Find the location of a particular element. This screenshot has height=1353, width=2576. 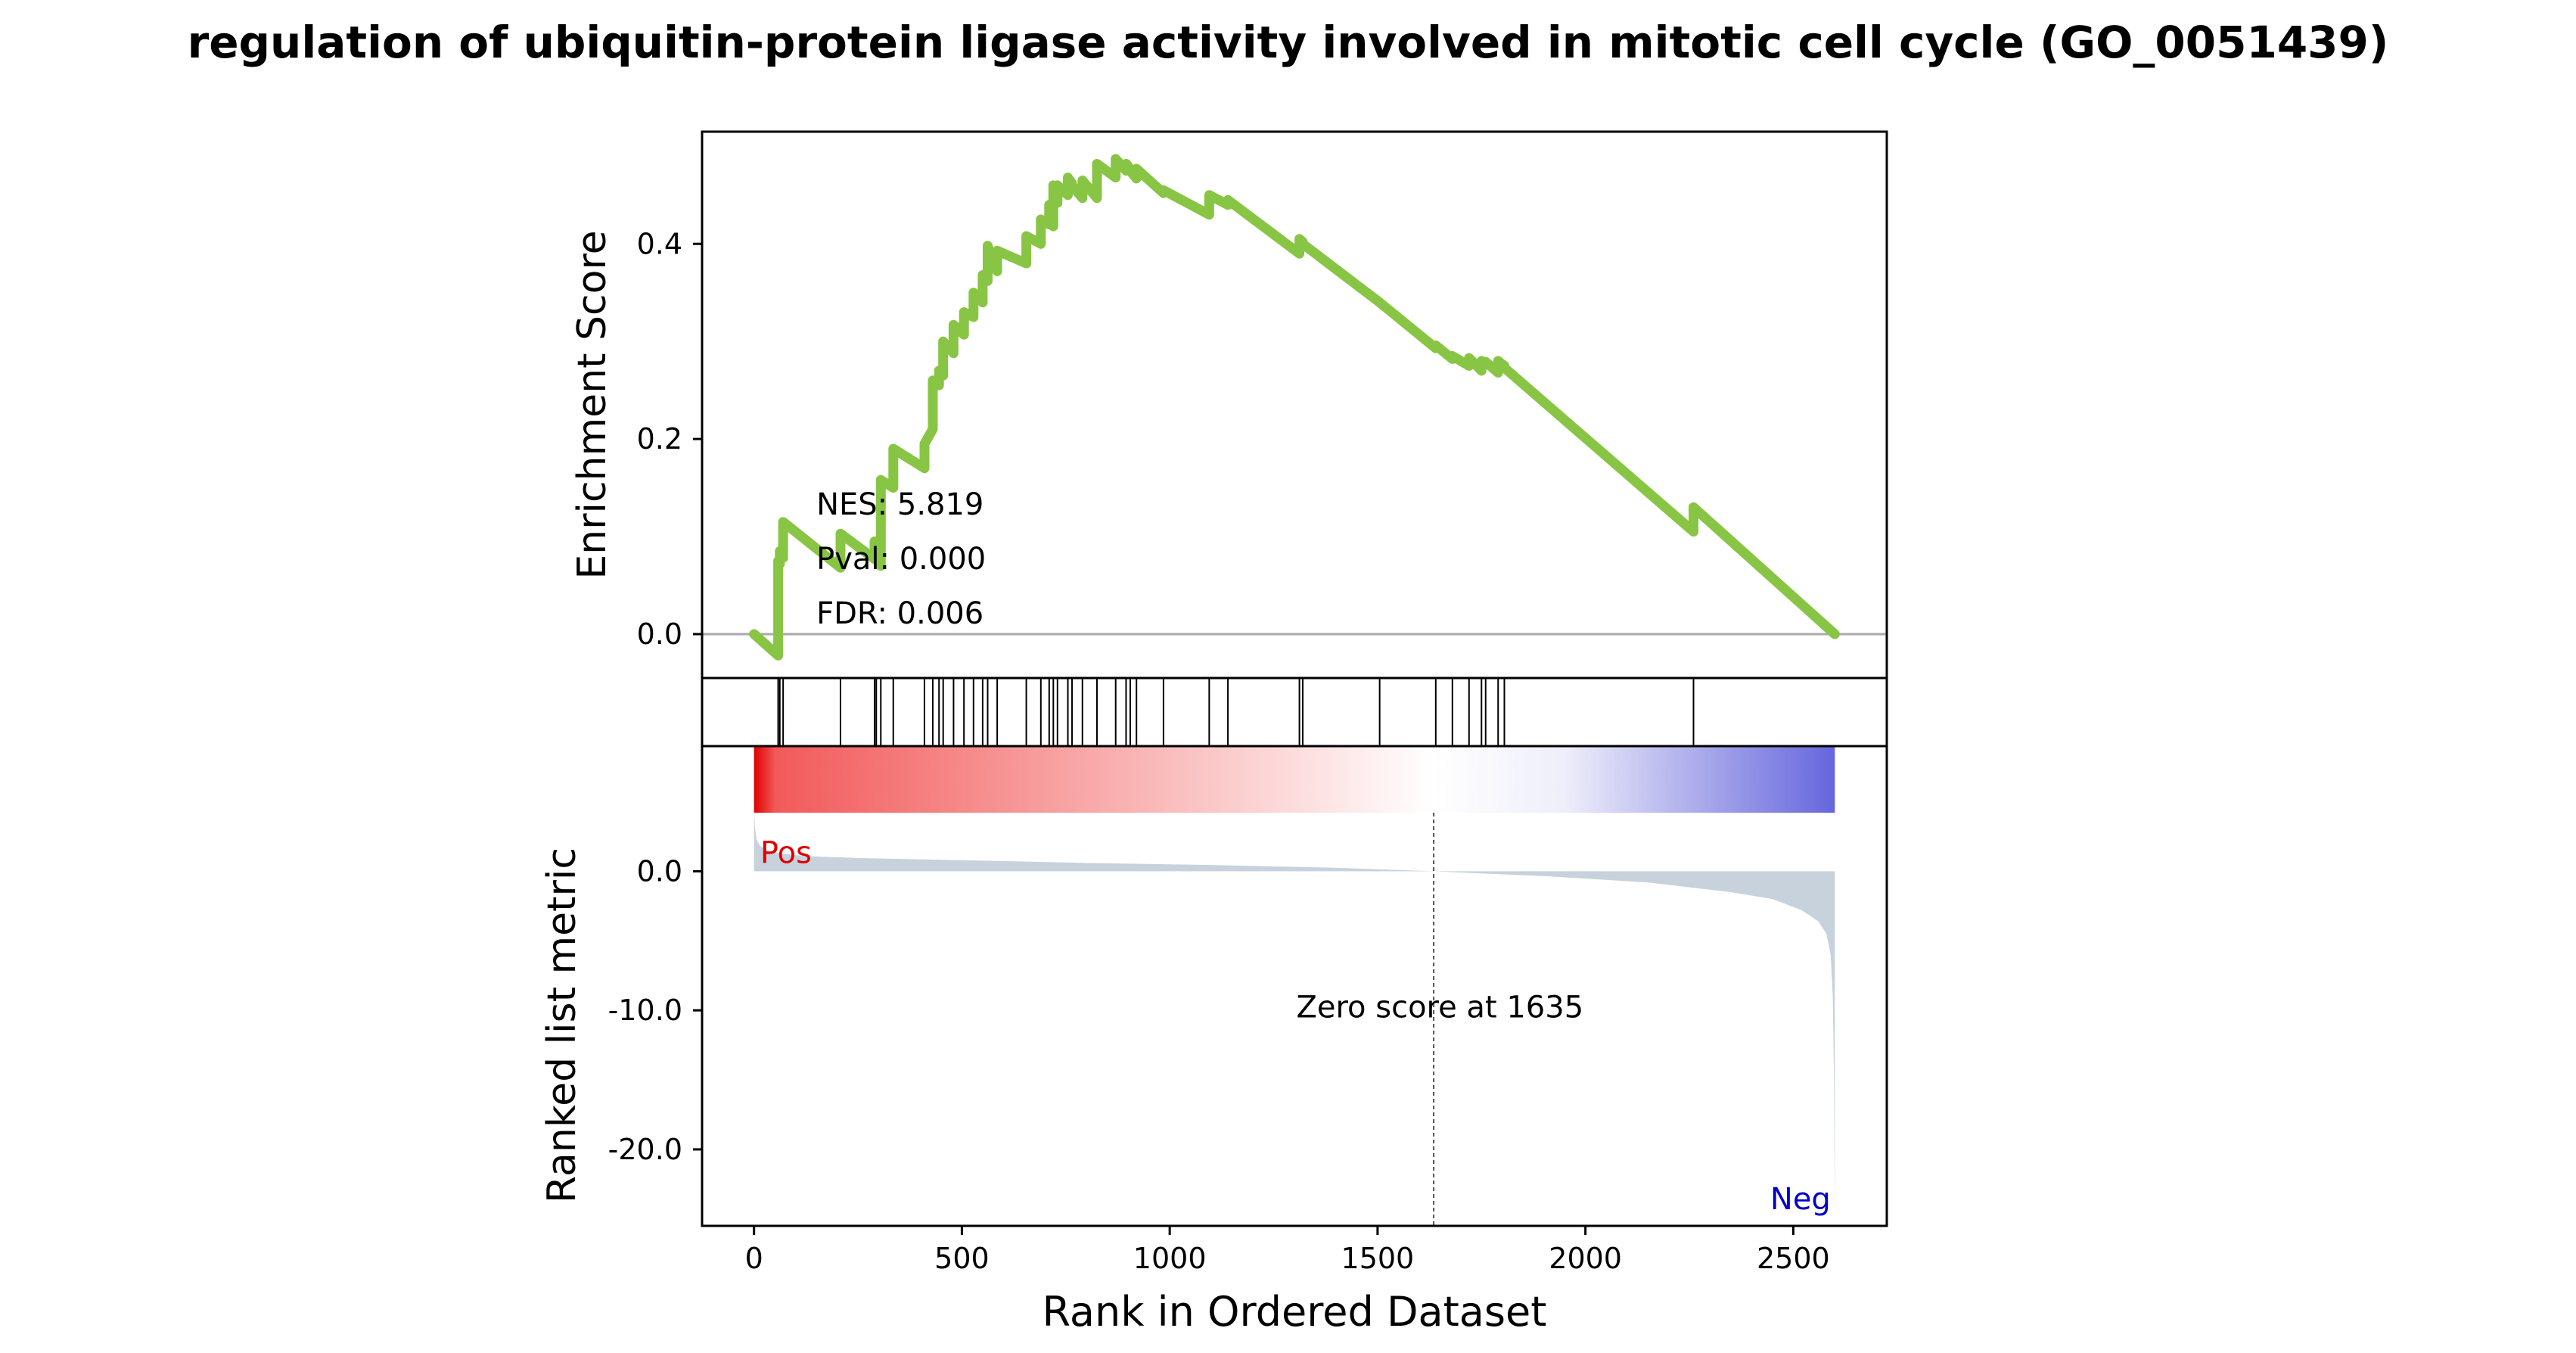

x-axis-ticks: 0 500 1000 1500 2000 2500 is located at coordinates (1287, 1250).